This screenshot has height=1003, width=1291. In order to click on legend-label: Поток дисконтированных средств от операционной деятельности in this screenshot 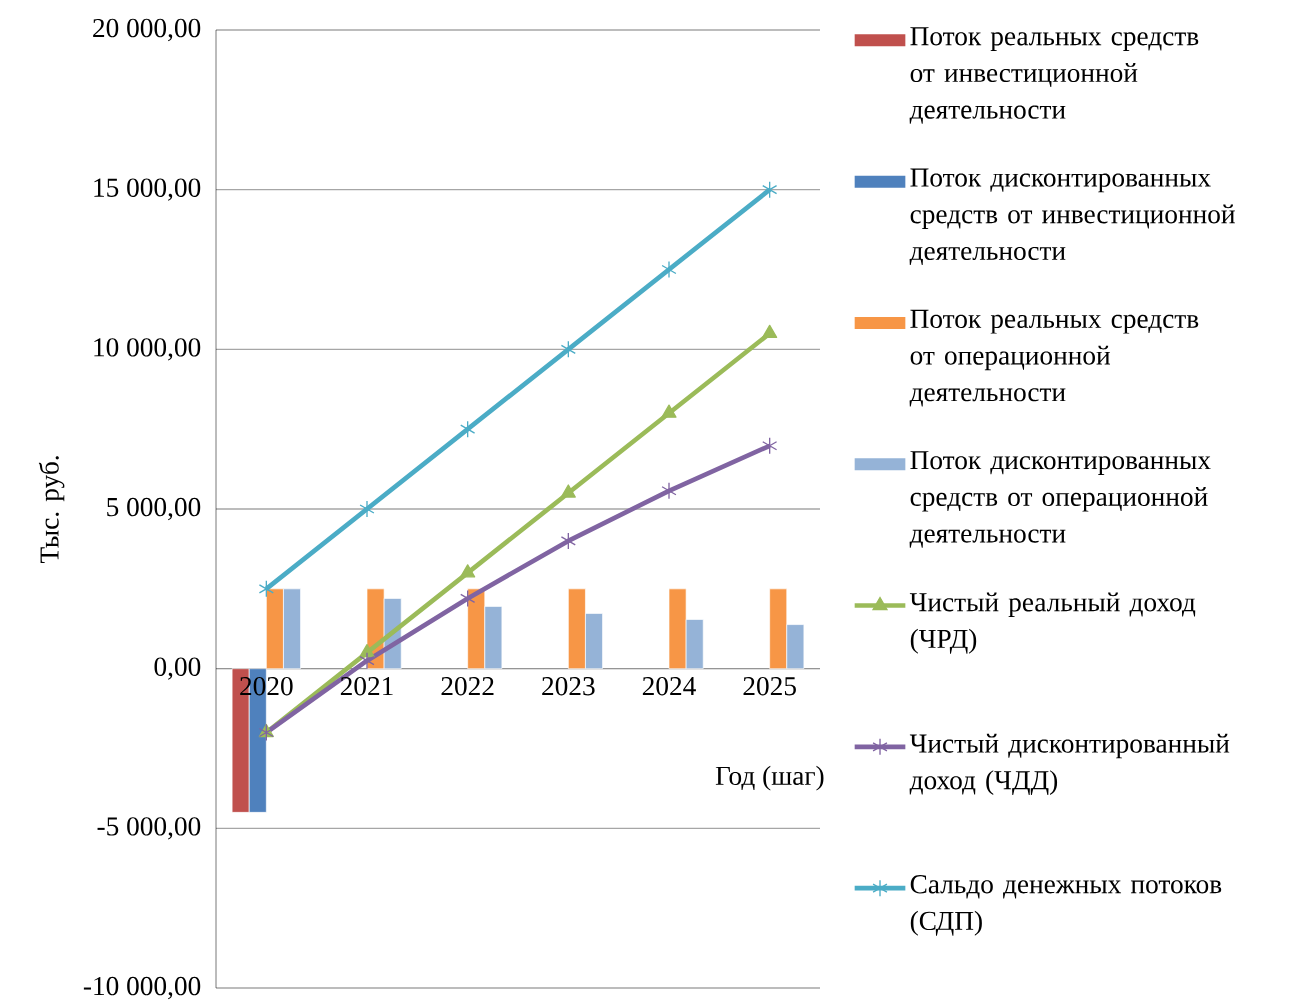, I will do `click(1060, 499)`.